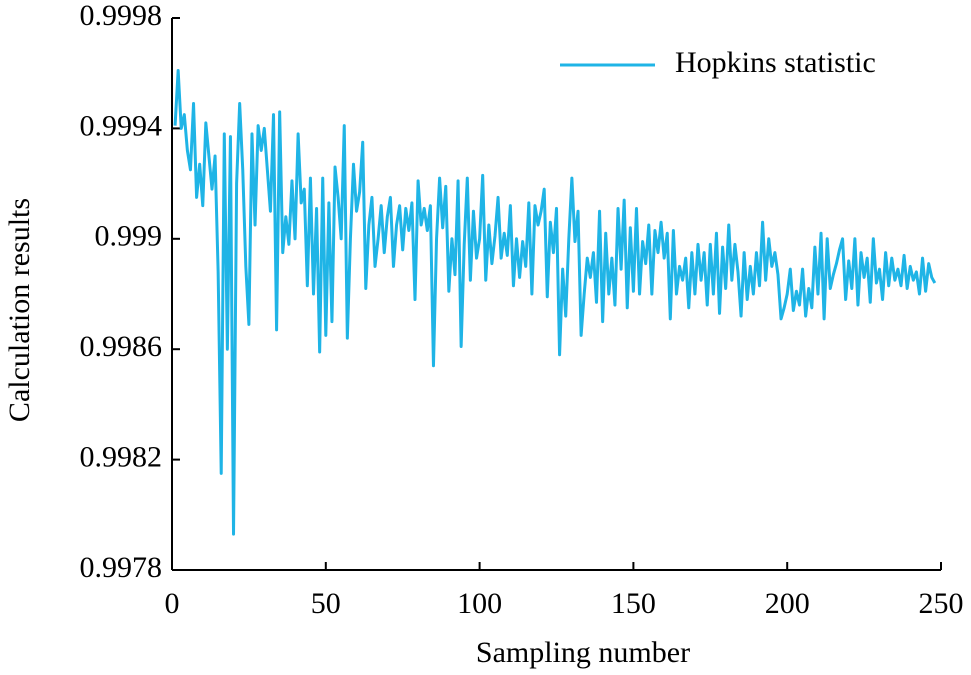 Image resolution: width=971 pixels, height=675 pixels. What do you see at coordinates (941, 603) in the screenshot?
I see `x-tick-label: 250` at bounding box center [941, 603].